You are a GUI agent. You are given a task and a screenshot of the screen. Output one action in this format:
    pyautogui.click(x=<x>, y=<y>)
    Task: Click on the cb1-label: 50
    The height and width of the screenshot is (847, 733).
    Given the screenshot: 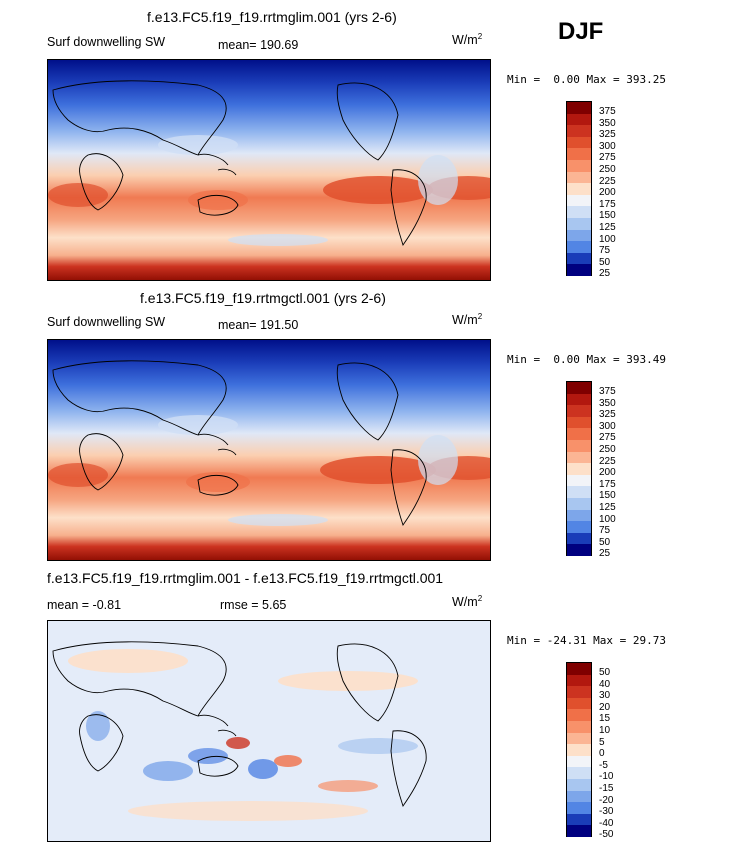 What is the action you would take?
    pyautogui.click(x=605, y=262)
    